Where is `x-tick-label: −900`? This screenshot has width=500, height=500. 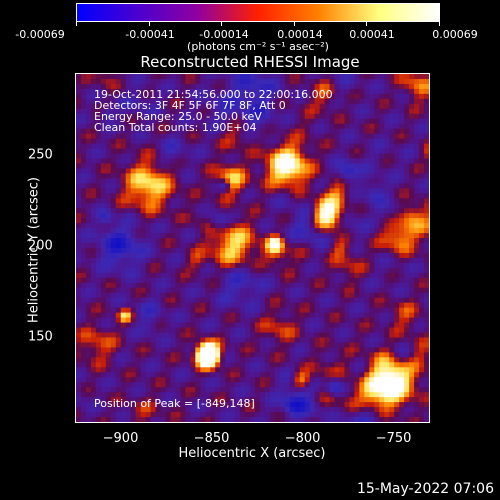
x-tick-label: −900 is located at coordinates (120, 438).